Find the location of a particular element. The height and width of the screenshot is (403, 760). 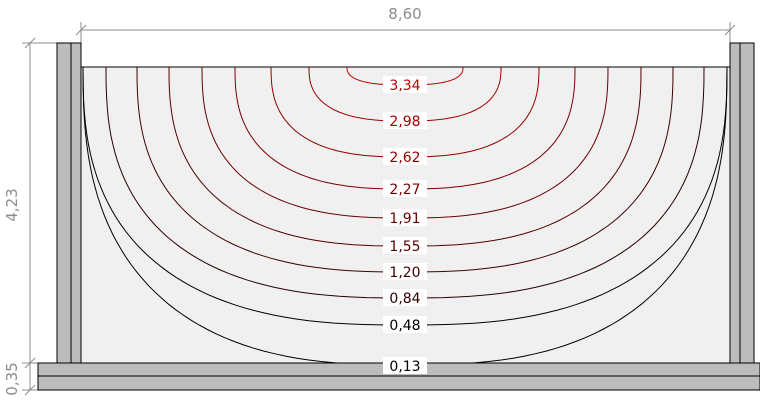

contour-label: 3,34 is located at coordinates (404, 86).